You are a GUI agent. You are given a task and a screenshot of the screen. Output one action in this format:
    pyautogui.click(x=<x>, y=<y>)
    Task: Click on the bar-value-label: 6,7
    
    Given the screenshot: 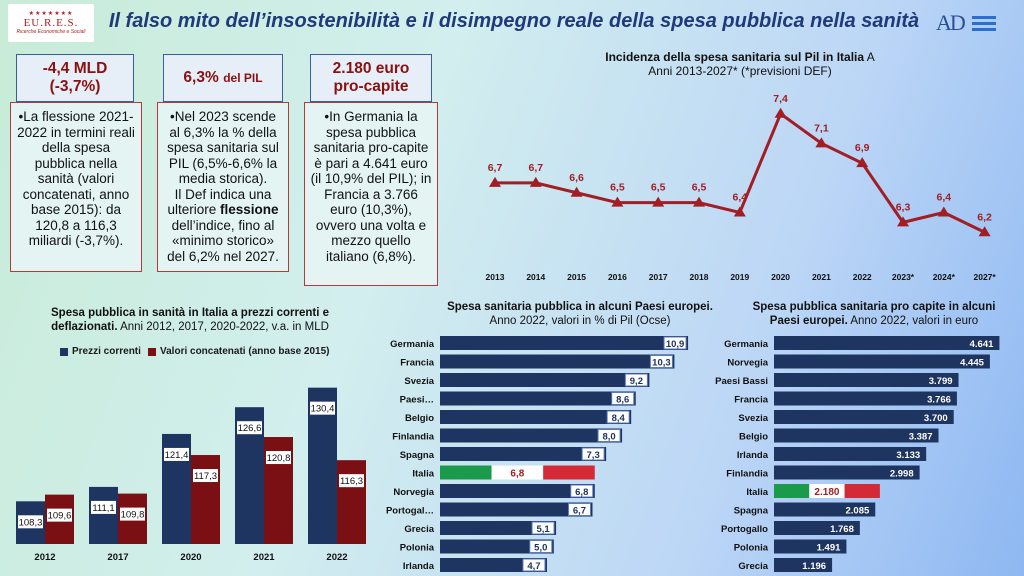 What is the action you would take?
    pyautogui.click(x=579, y=511)
    